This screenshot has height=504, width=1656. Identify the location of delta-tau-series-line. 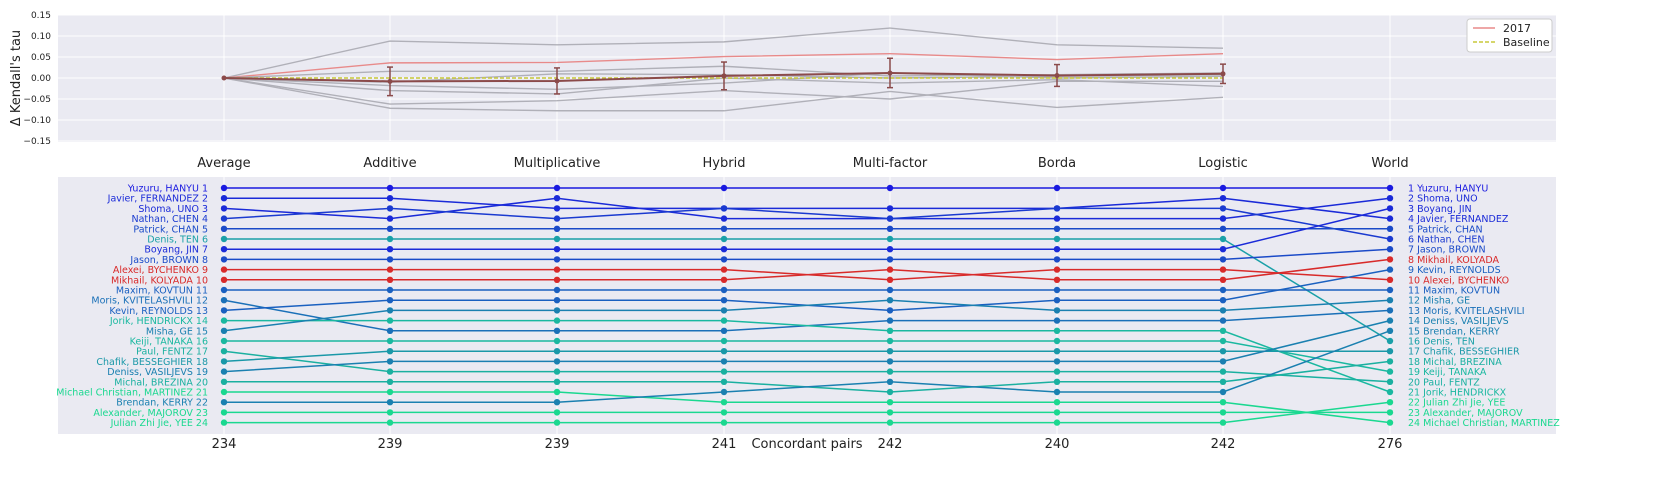
(723, 65).